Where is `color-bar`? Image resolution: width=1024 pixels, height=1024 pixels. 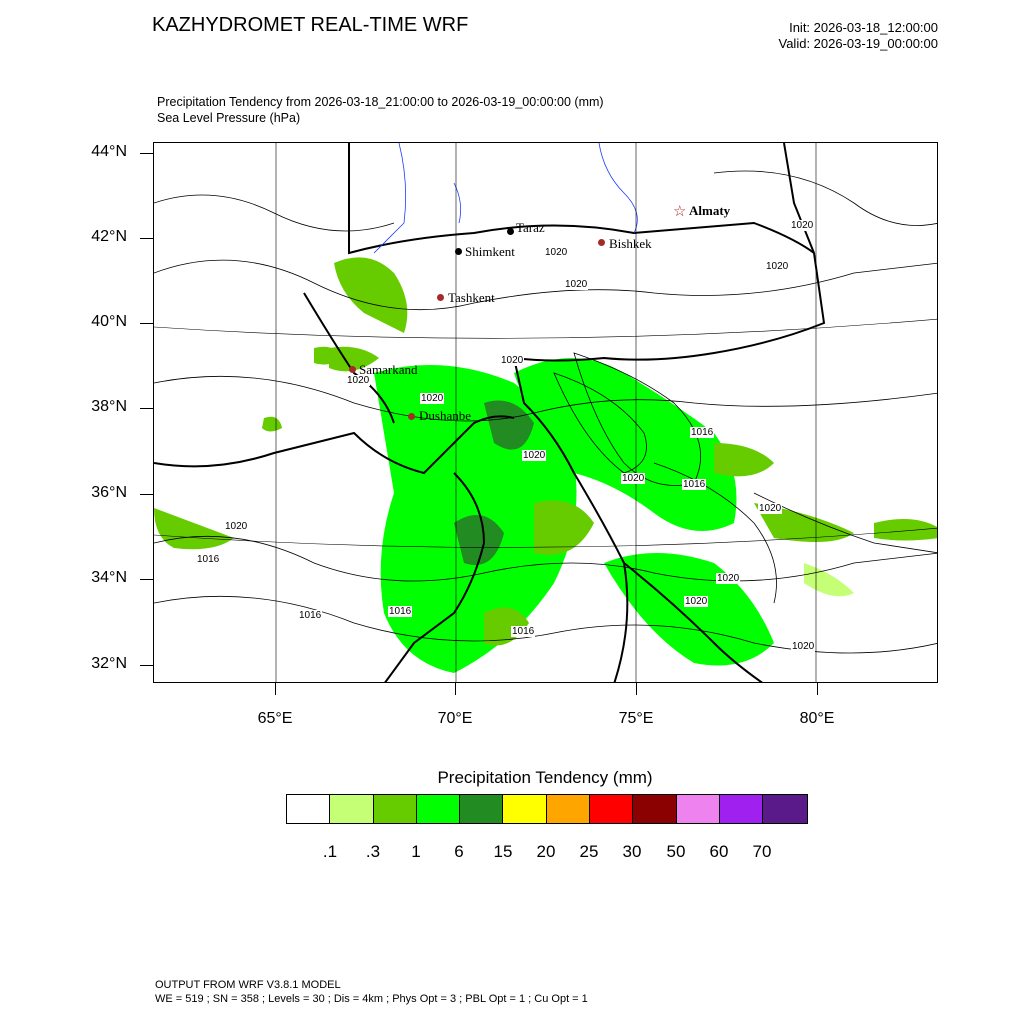 color-bar is located at coordinates (547, 809).